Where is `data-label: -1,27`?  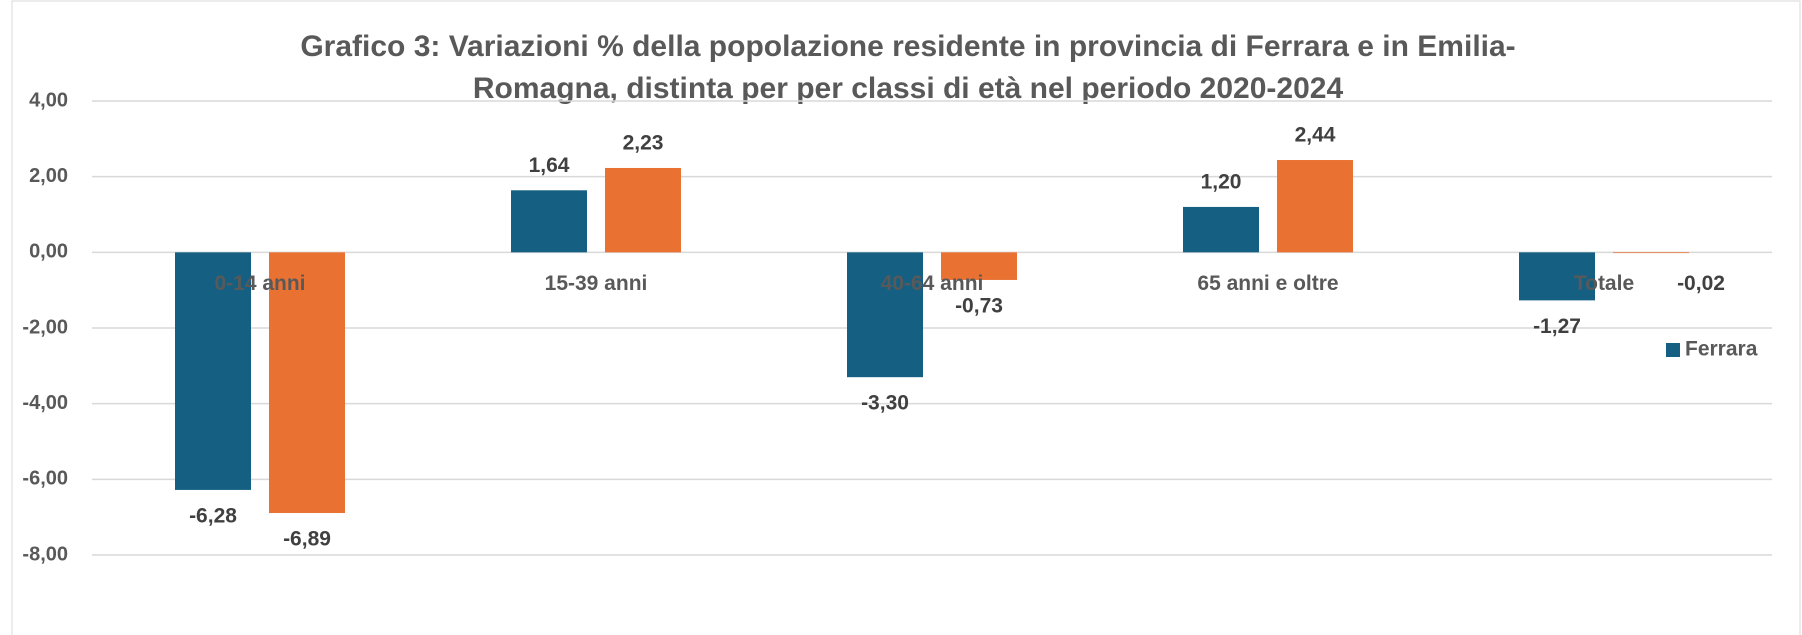 data-label: -1,27 is located at coordinates (1557, 326).